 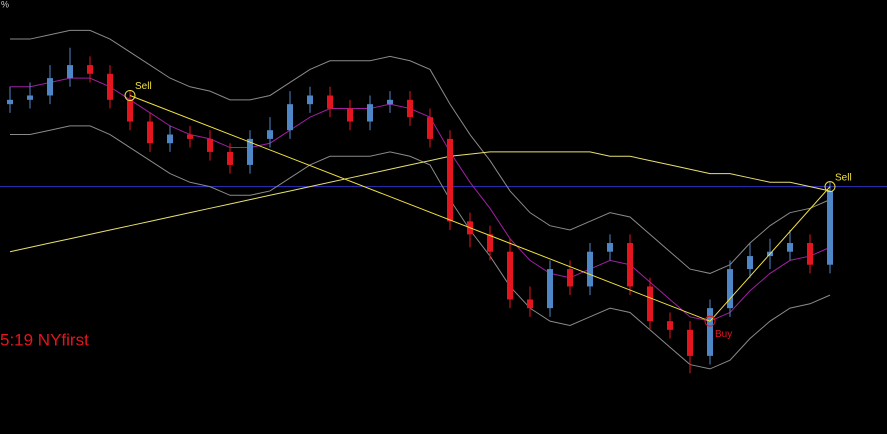 I want to click on annotation: 5:19 NYfirst, so click(x=44, y=339).